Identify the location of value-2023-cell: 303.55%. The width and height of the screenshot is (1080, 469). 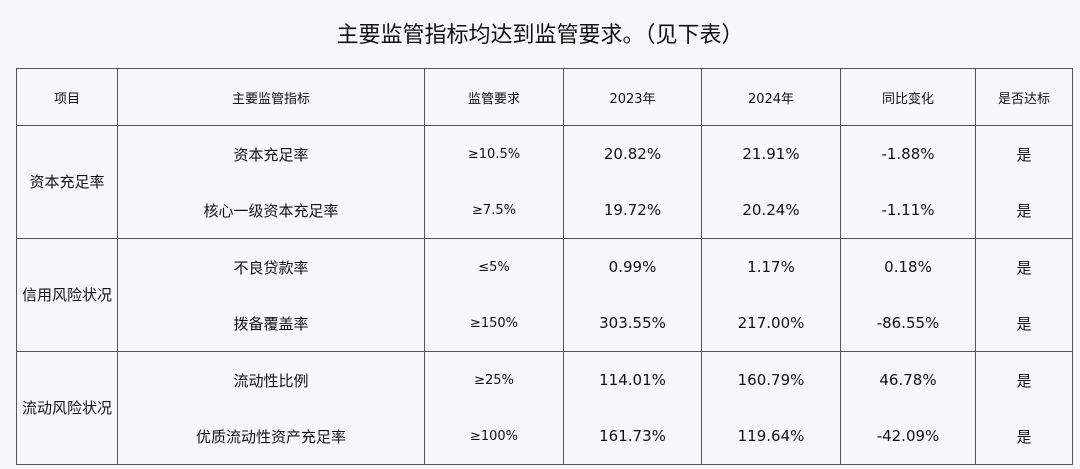
(632, 323).